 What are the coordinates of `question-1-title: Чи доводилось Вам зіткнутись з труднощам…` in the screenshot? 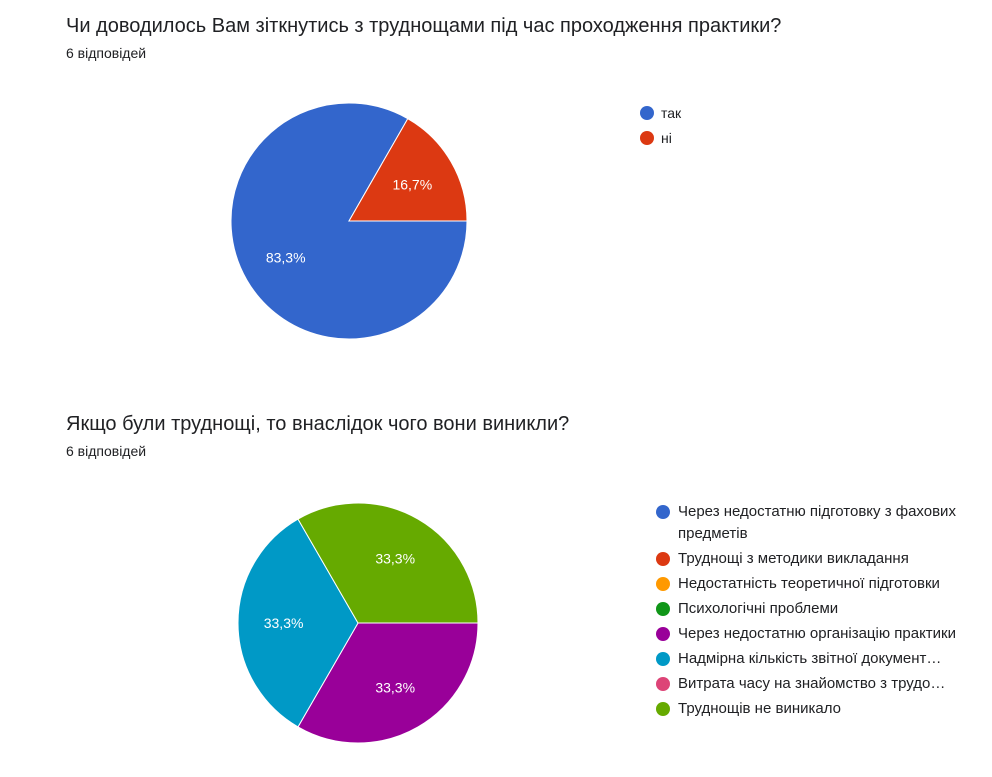 It's located at (424, 26).